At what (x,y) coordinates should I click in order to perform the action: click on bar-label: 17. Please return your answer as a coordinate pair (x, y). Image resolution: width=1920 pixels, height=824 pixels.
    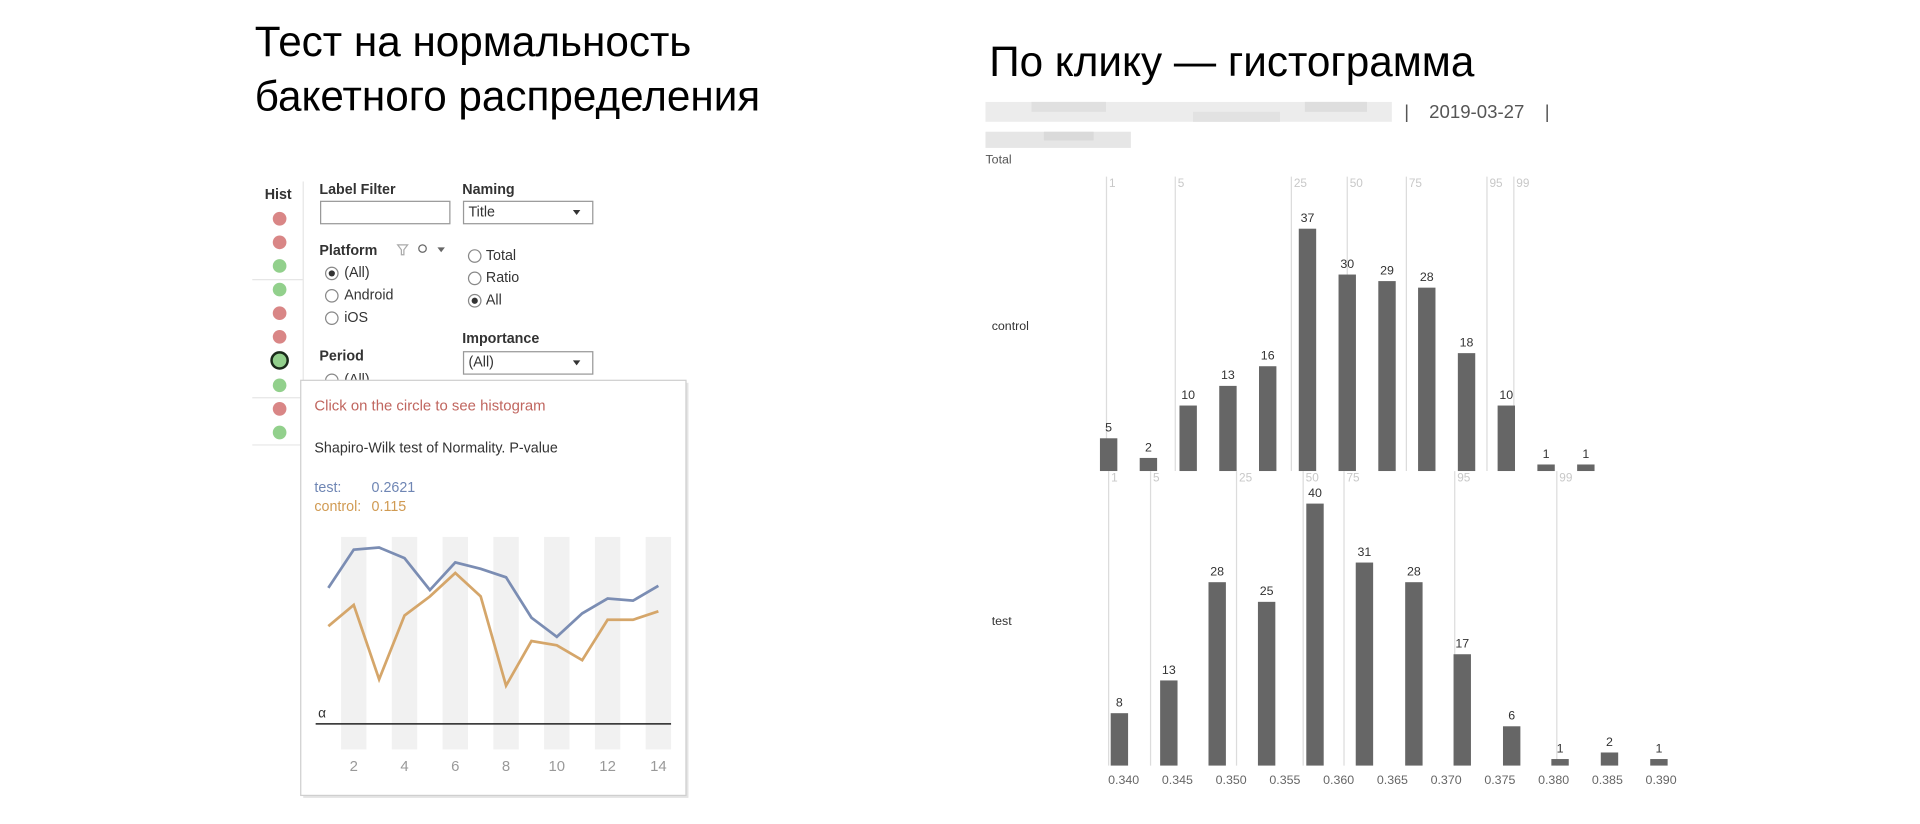
    Looking at the image, I should click on (1462, 644).